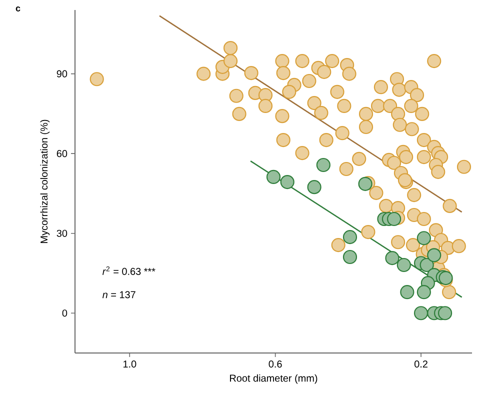 The width and height of the screenshot is (493, 401). What do you see at coordinates (45, 181) in the screenshot?
I see `y-axis-title: Mycorrhizal colonization (%)` at bounding box center [45, 181].